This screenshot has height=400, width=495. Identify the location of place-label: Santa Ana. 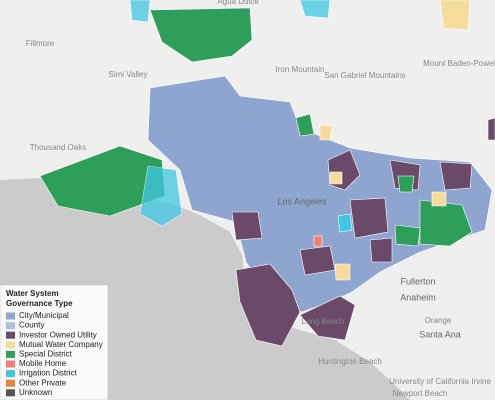
(440, 334).